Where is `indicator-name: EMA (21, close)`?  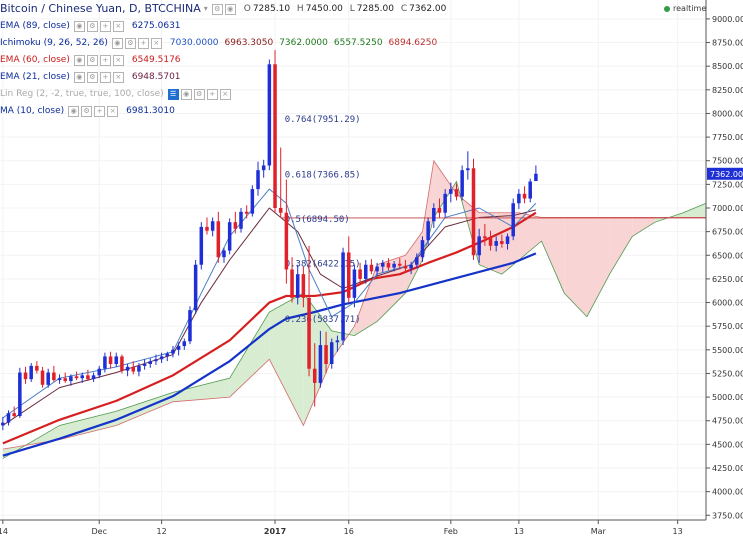
indicator-name: EMA (21, close) is located at coordinates (35, 77).